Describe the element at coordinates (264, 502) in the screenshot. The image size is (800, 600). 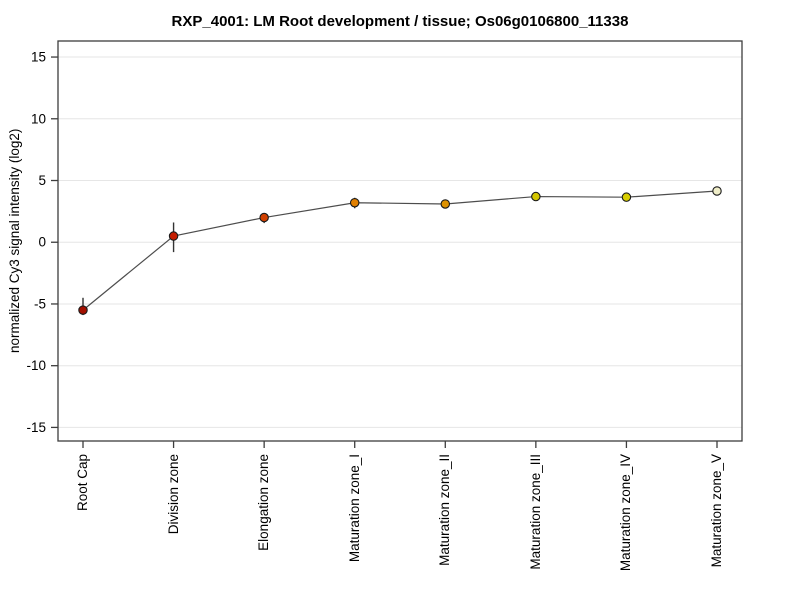
I see `x-tick-label-elongation-zone: Elongation zone` at that location.